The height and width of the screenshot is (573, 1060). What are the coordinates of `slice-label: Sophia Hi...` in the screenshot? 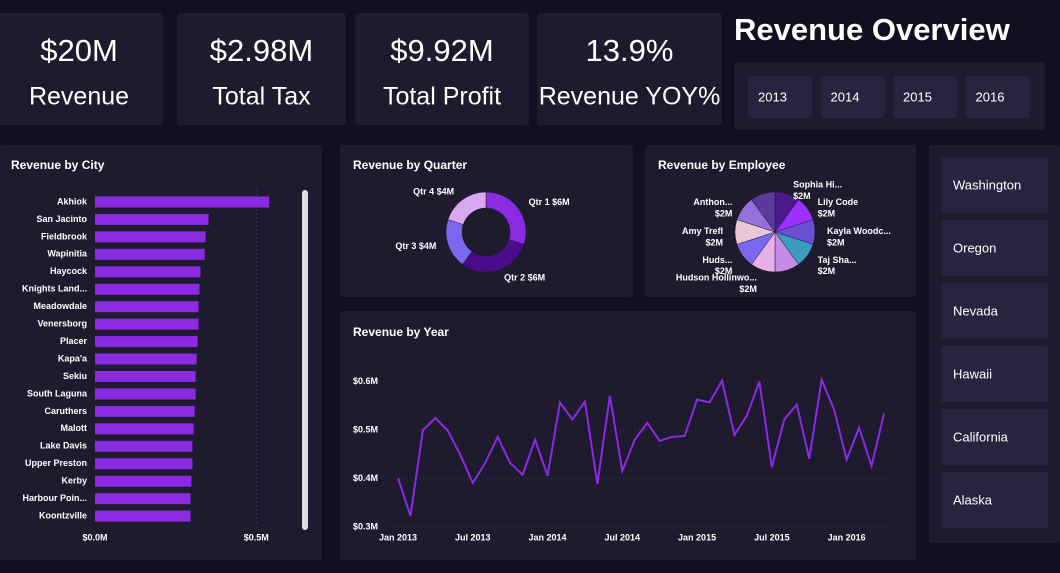 It's located at (817, 185).